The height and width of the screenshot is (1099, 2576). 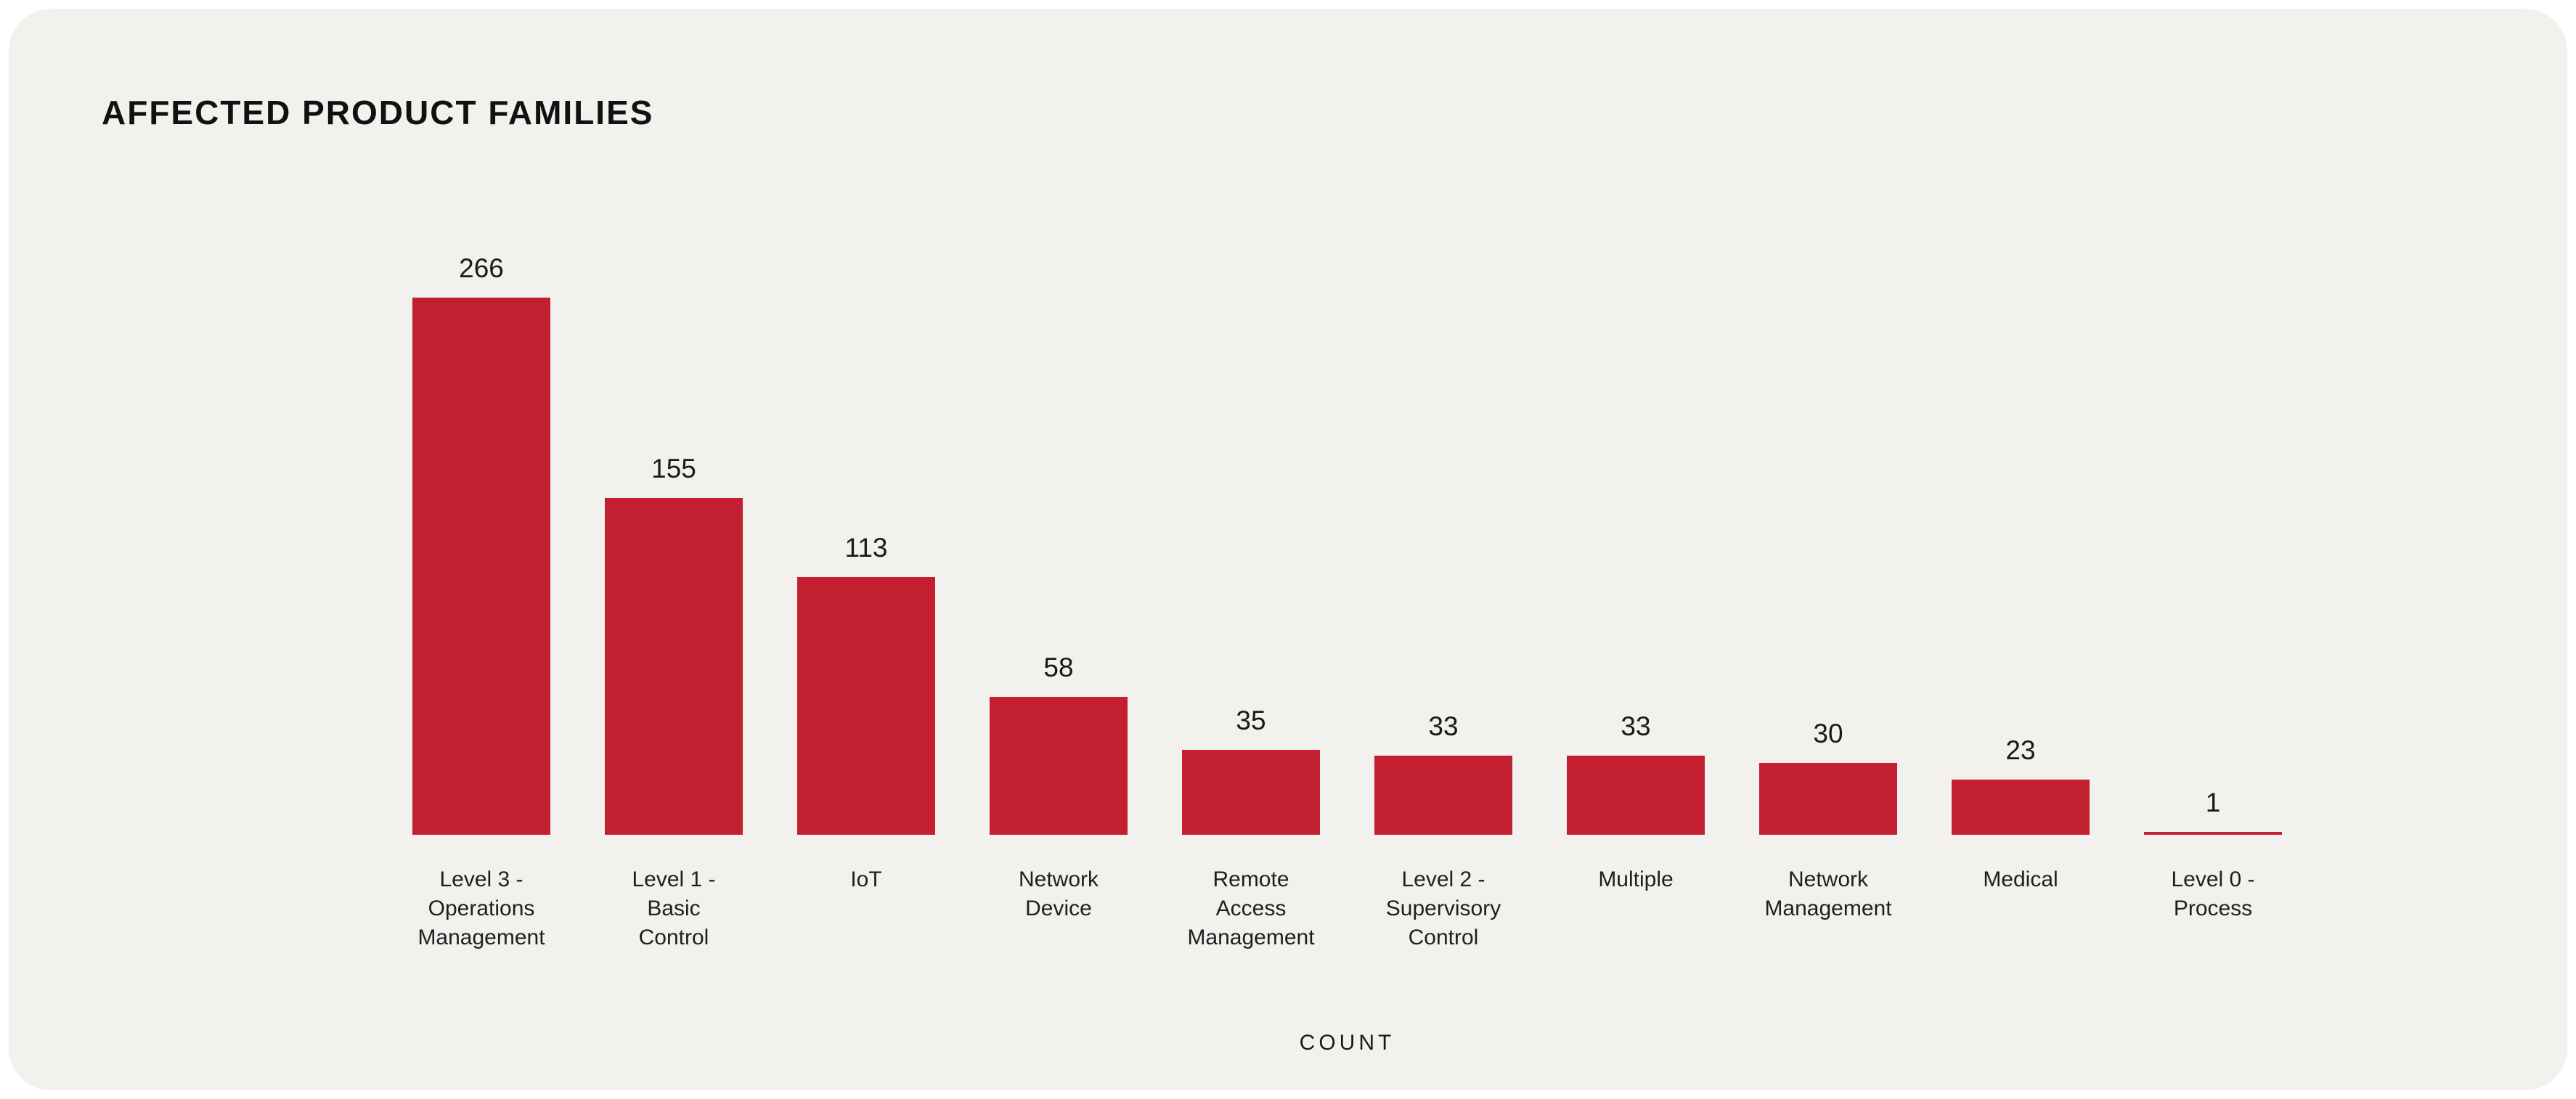 I want to click on category-label: Multiple, so click(x=1636, y=879).